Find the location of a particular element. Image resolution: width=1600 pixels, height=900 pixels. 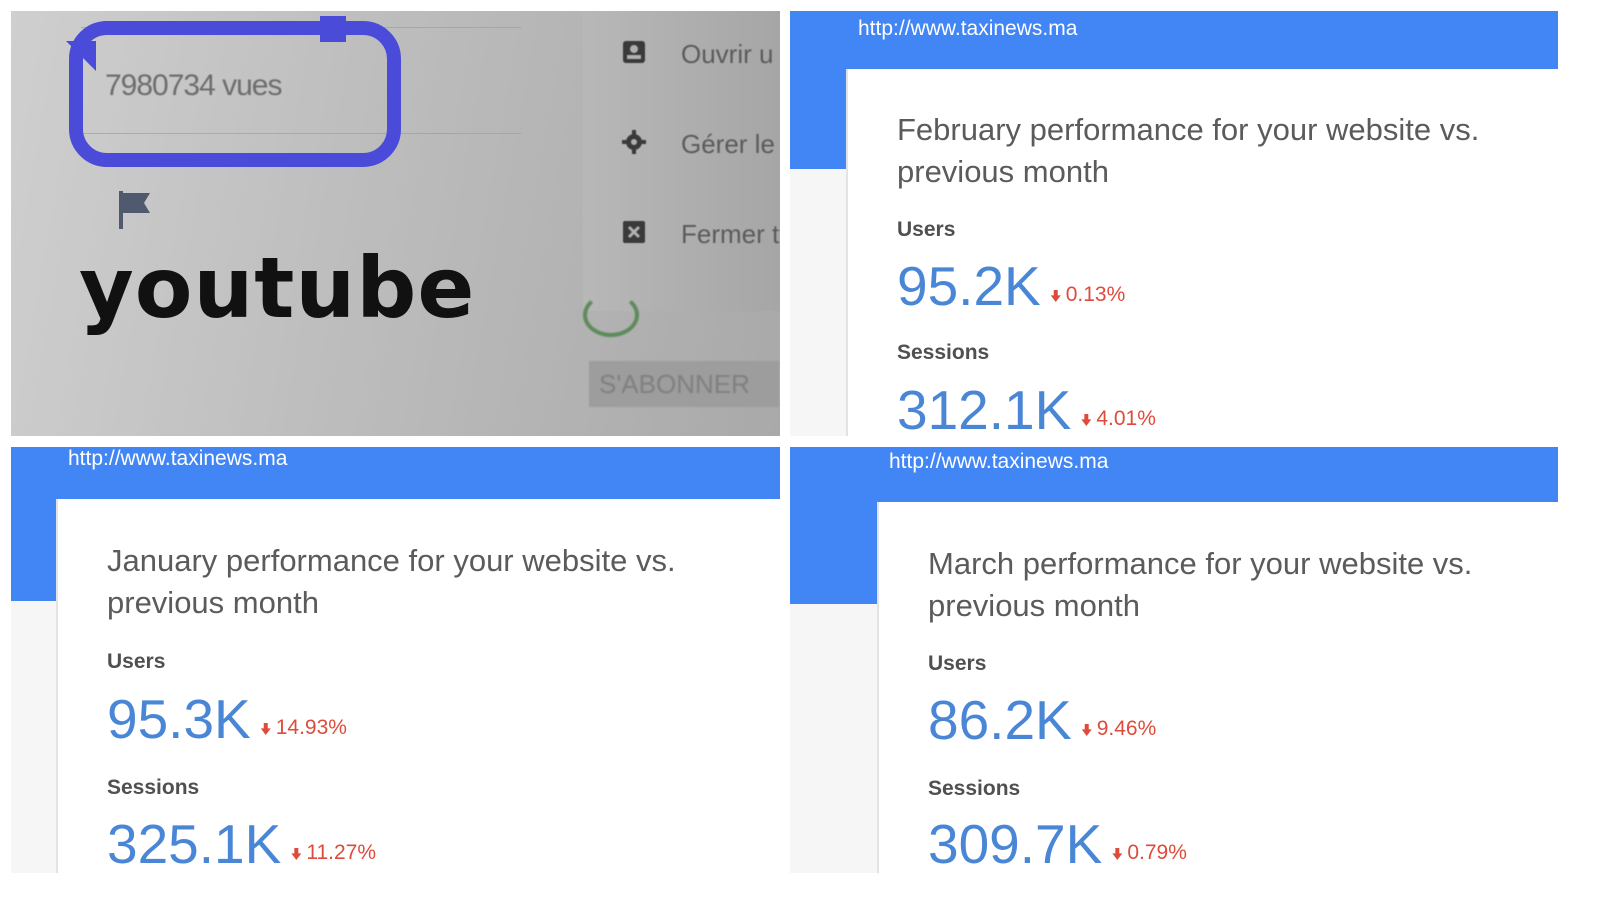

users-change: 0.13% is located at coordinates (1088, 294).